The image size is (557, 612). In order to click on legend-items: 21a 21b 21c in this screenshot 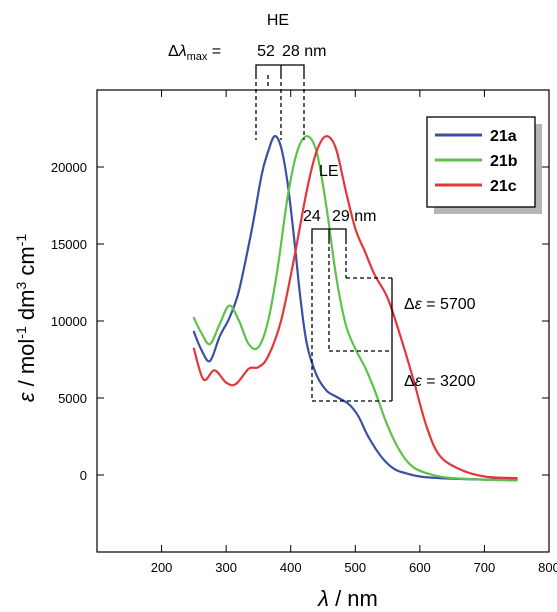, I will do `click(476, 161)`.